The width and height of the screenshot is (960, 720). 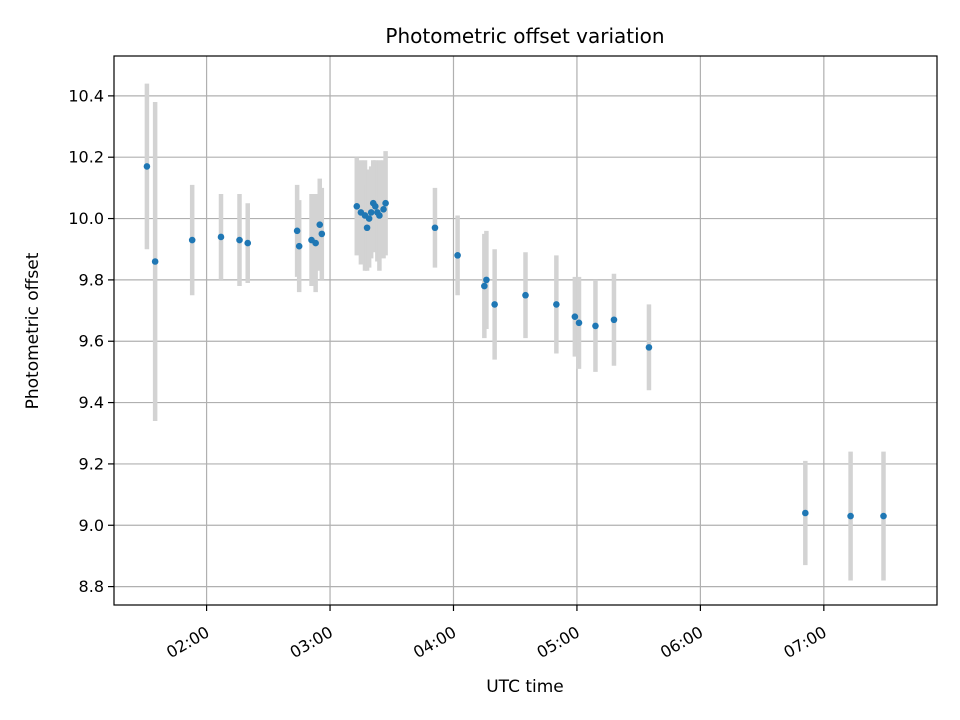 What do you see at coordinates (91, 586) in the screenshot?
I see `y-tick-label: 8.8` at bounding box center [91, 586].